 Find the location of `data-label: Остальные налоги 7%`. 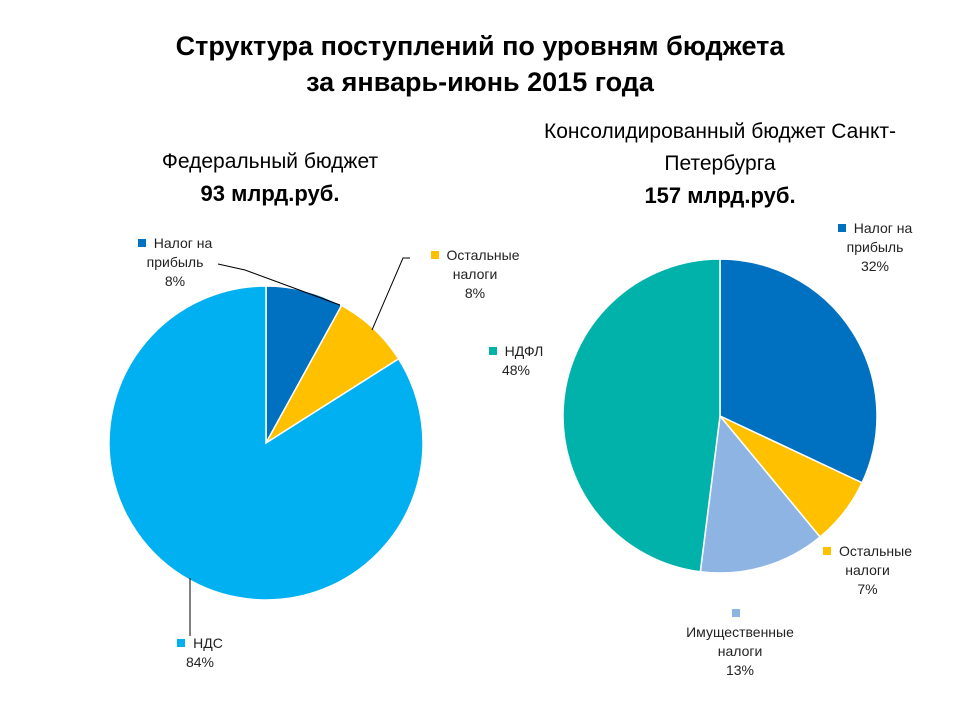

data-label: Остальные налоги 7% is located at coordinates (867, 570).